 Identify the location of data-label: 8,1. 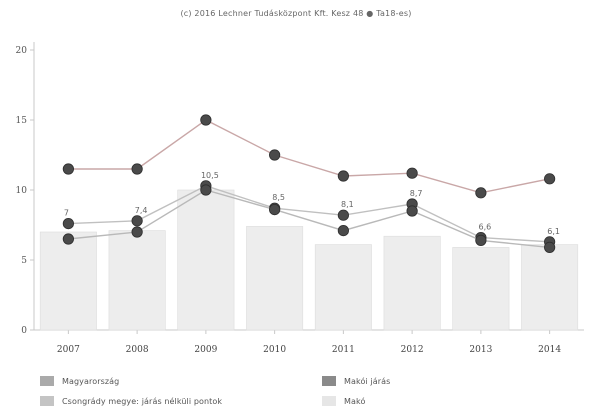
(347, 204).